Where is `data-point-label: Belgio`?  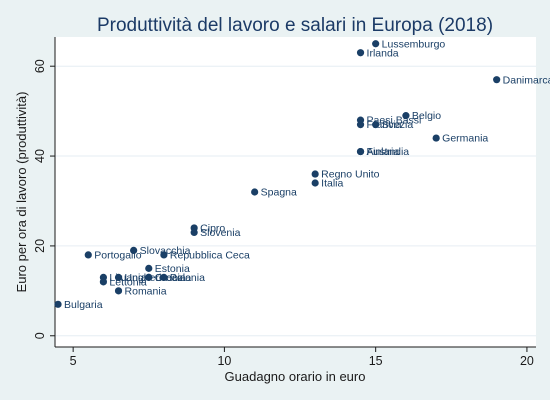 data-point-label: Belgio is located at coordinates (426, 116).